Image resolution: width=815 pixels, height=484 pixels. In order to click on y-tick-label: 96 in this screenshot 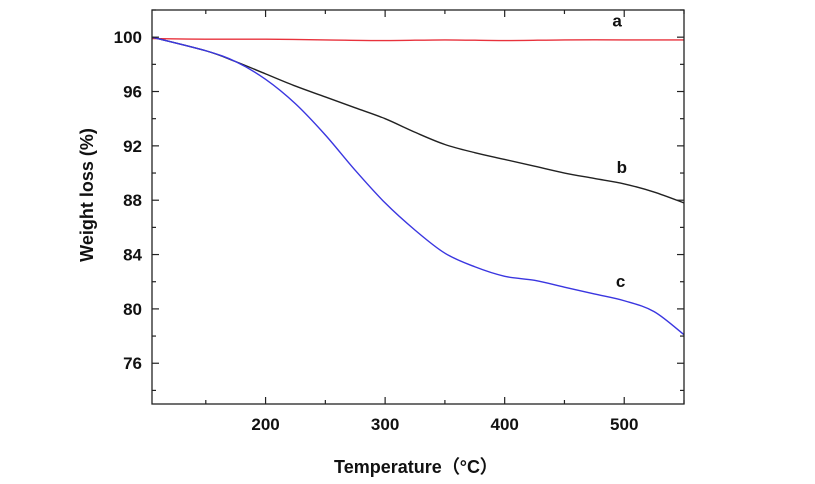, I will do `click(132, 92)`.